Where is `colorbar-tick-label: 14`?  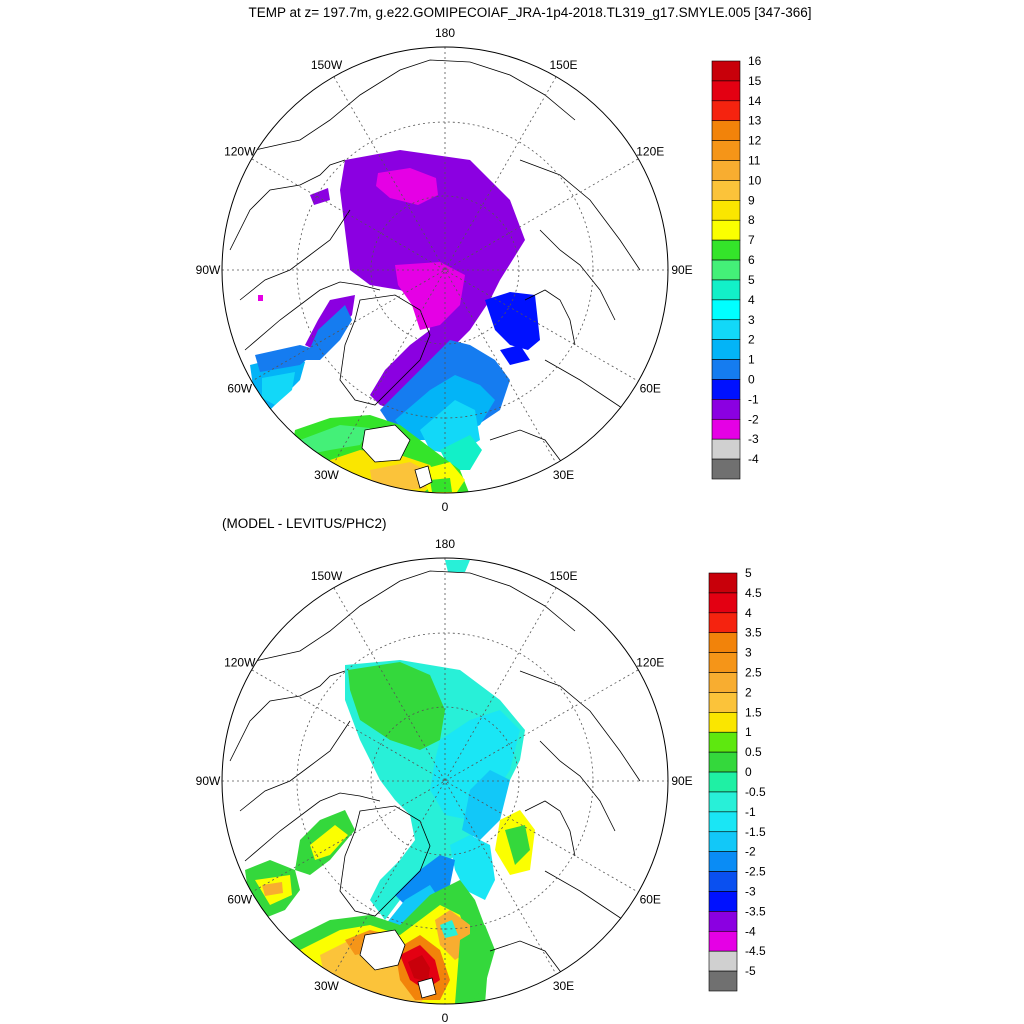 colorbar-tick-label: 14 is located at coordinates (755, 101).